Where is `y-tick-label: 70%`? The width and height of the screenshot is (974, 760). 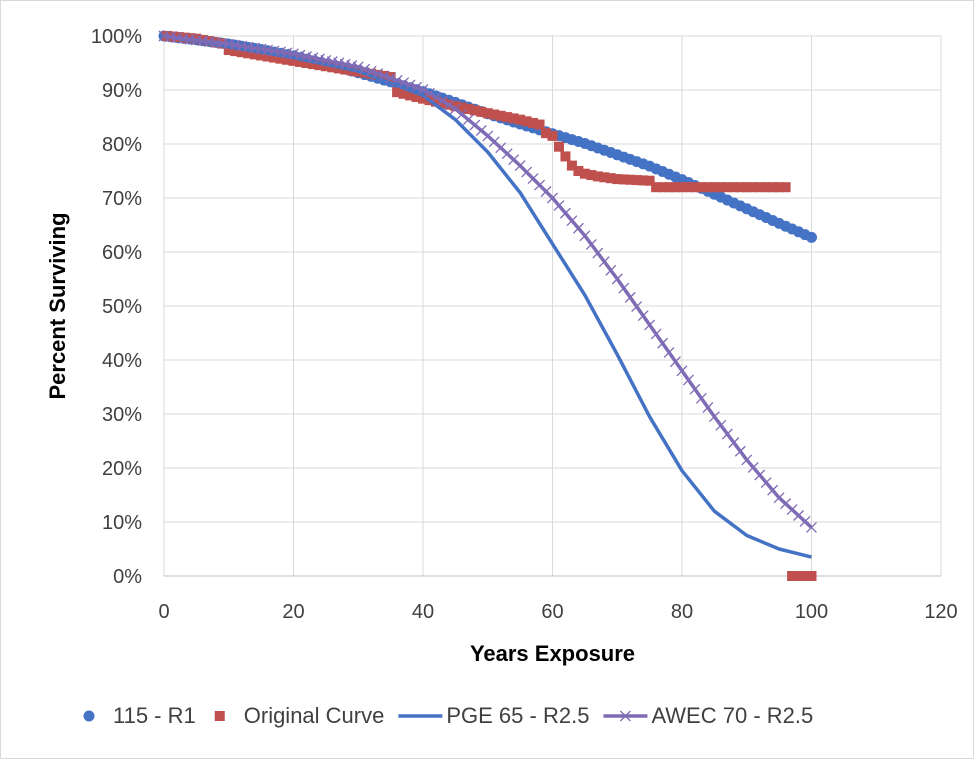 y-tick-label: 70% is located at coordinates (122, 199).